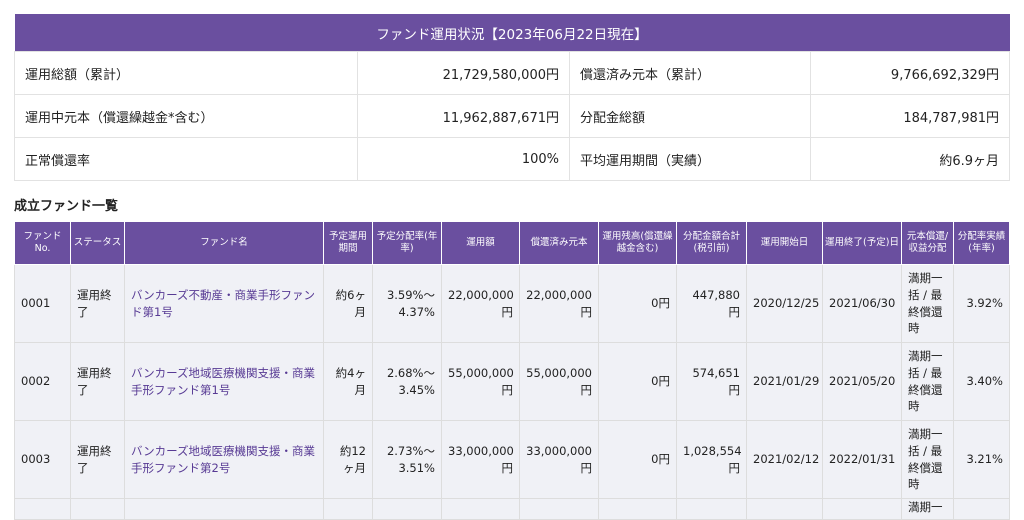  What do you see at coordinates (927, 509) in the screenshot?
I see `fund-cell: 満期一` at bounding box center [927, 509].